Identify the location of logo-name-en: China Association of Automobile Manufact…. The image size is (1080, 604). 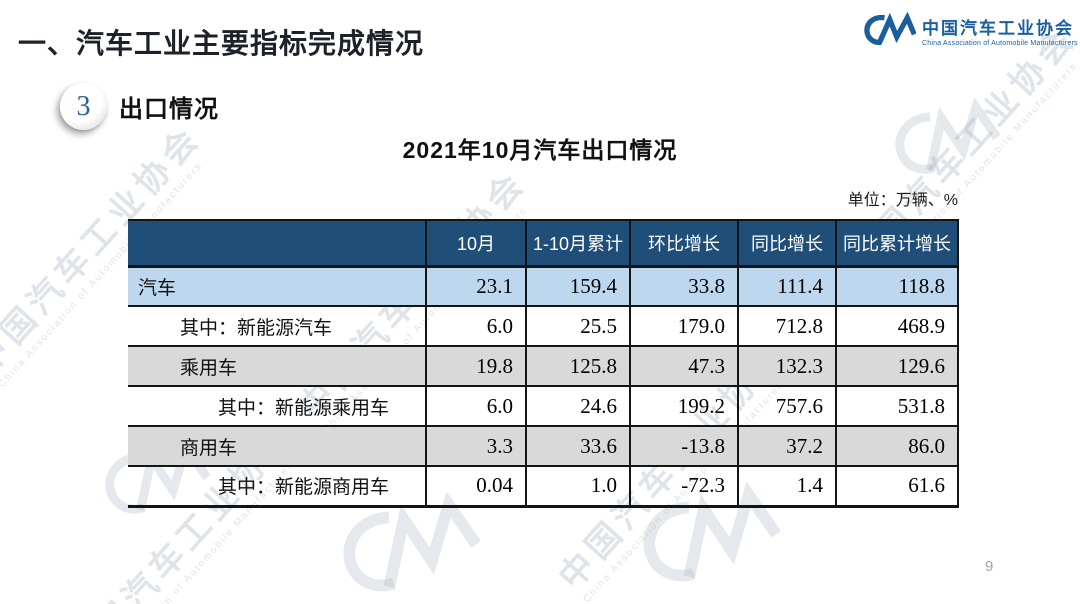
(1000, 43).